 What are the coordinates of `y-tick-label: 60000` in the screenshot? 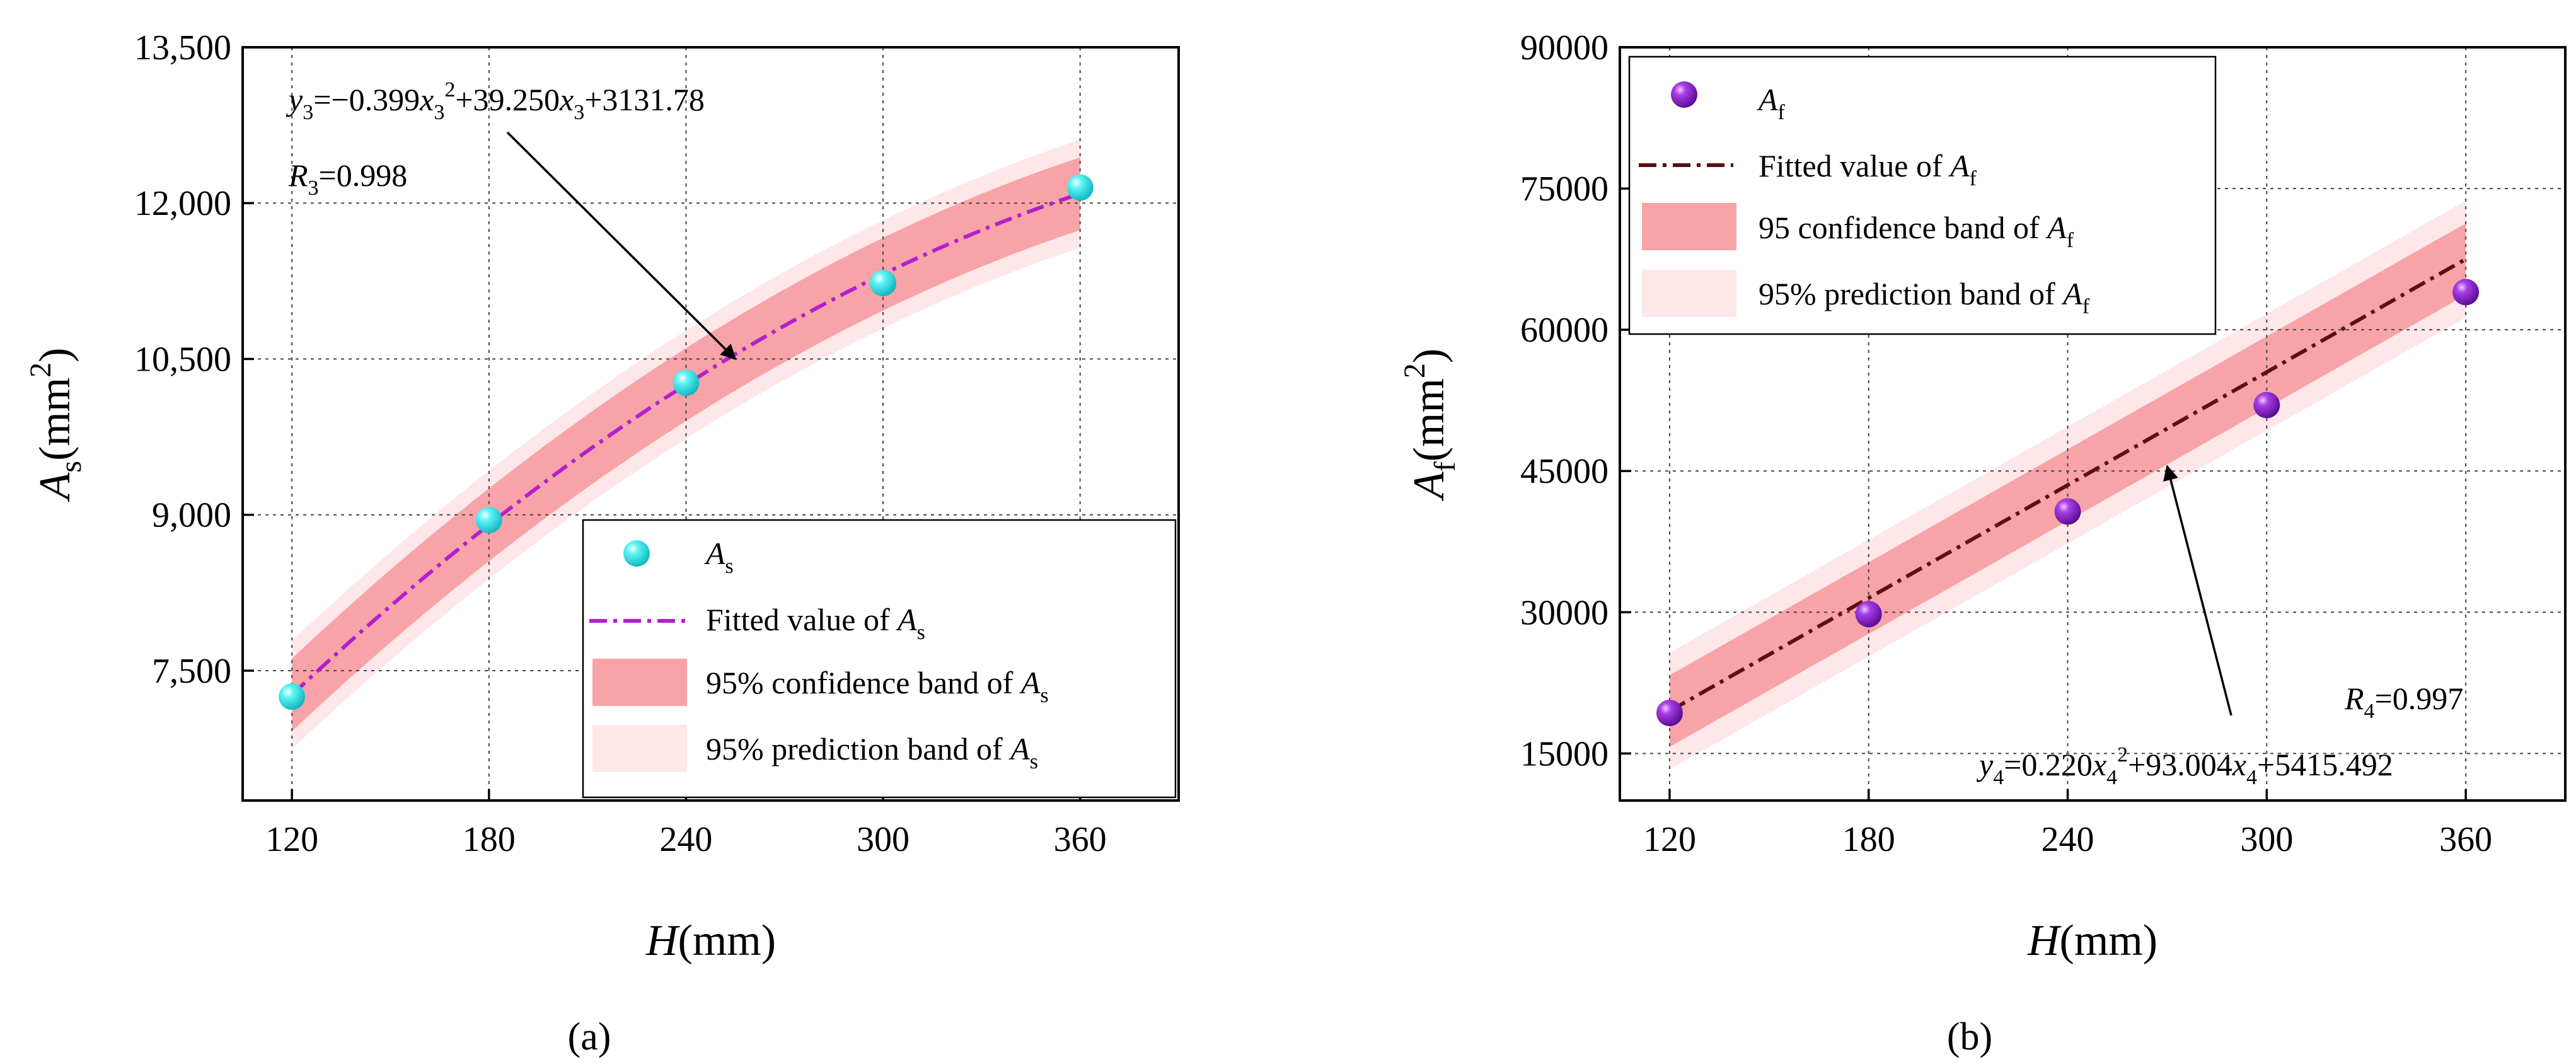 It's located at (1565, 330).